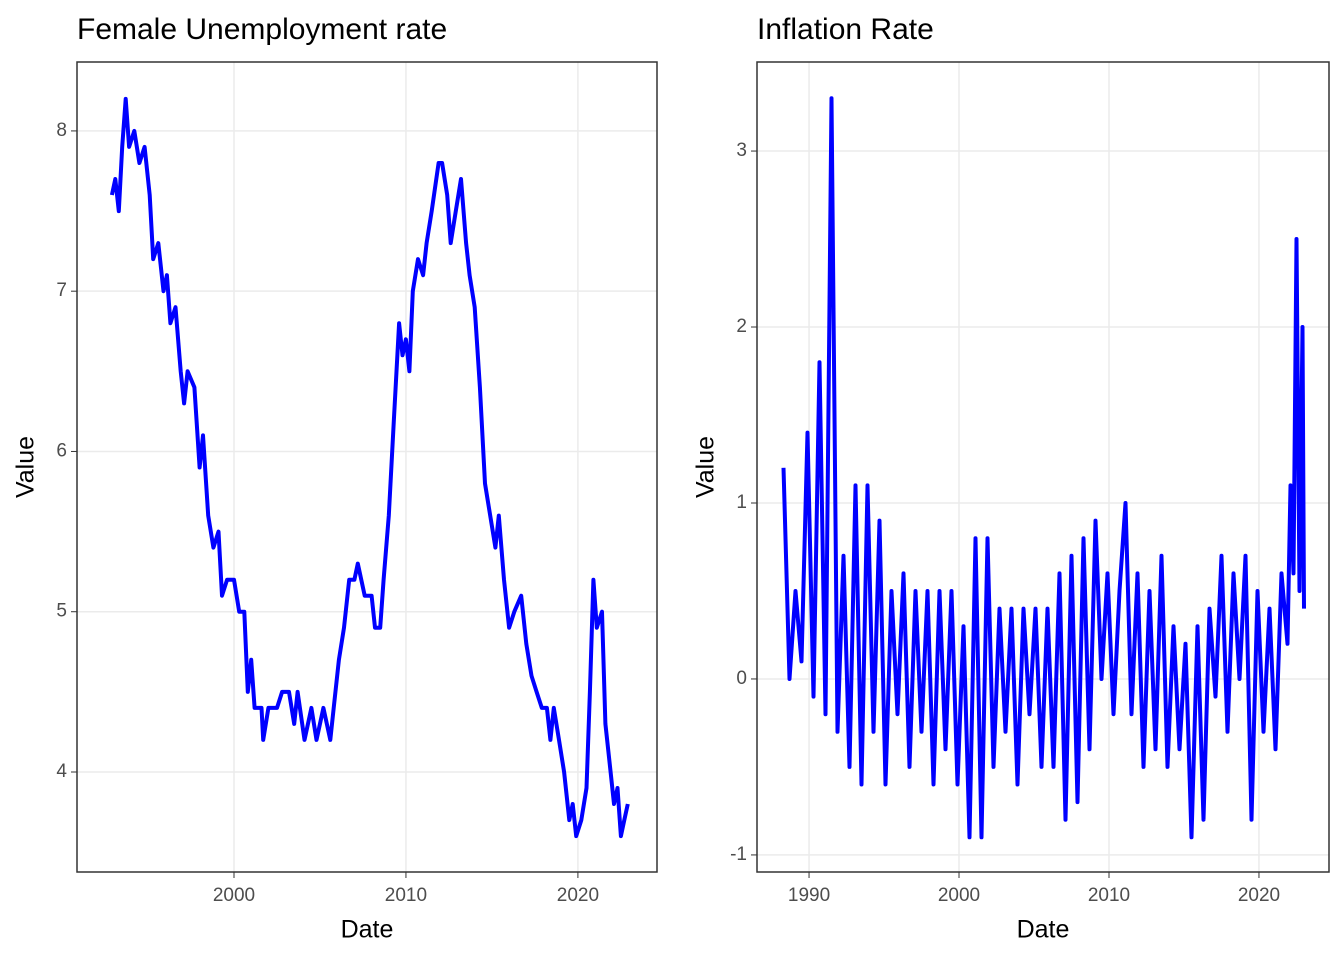  What do you see at coordinates (741, 502) in the screenshot?
I see `y-tick-label: 1` at bounding box center [741, 502].